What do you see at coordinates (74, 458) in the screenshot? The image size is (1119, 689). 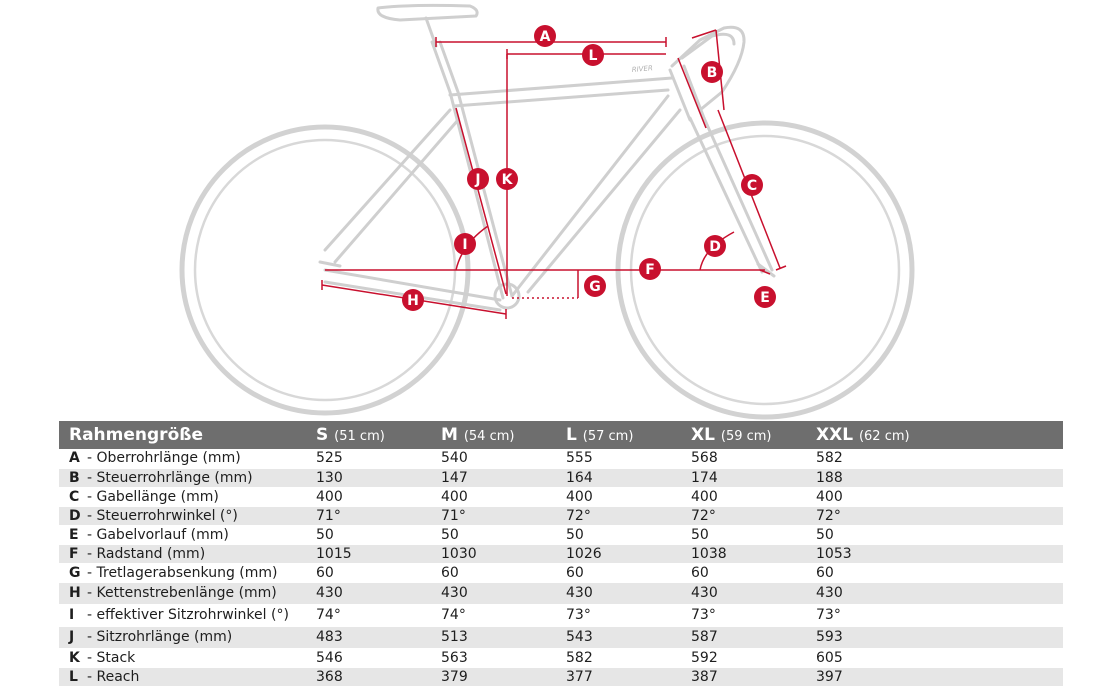 I see `param-letter: A` at bounding box center [74, 458].